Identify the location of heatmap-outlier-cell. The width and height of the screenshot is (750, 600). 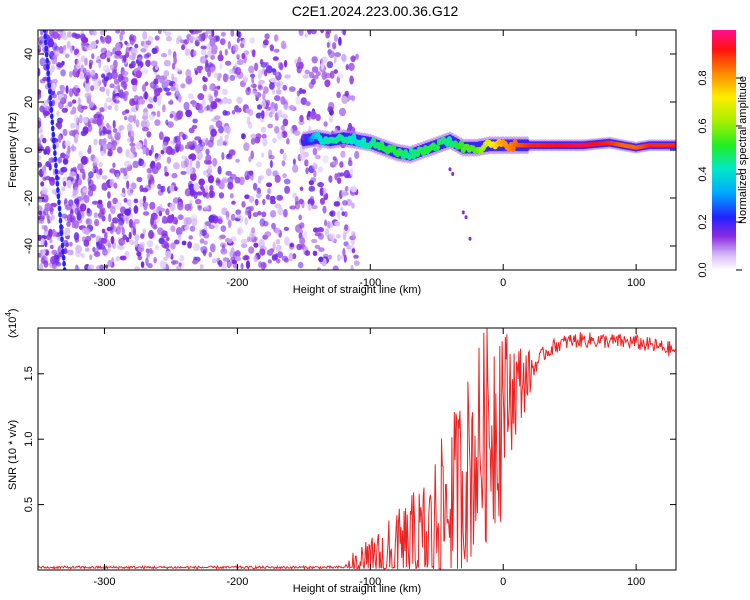
(466, 217).